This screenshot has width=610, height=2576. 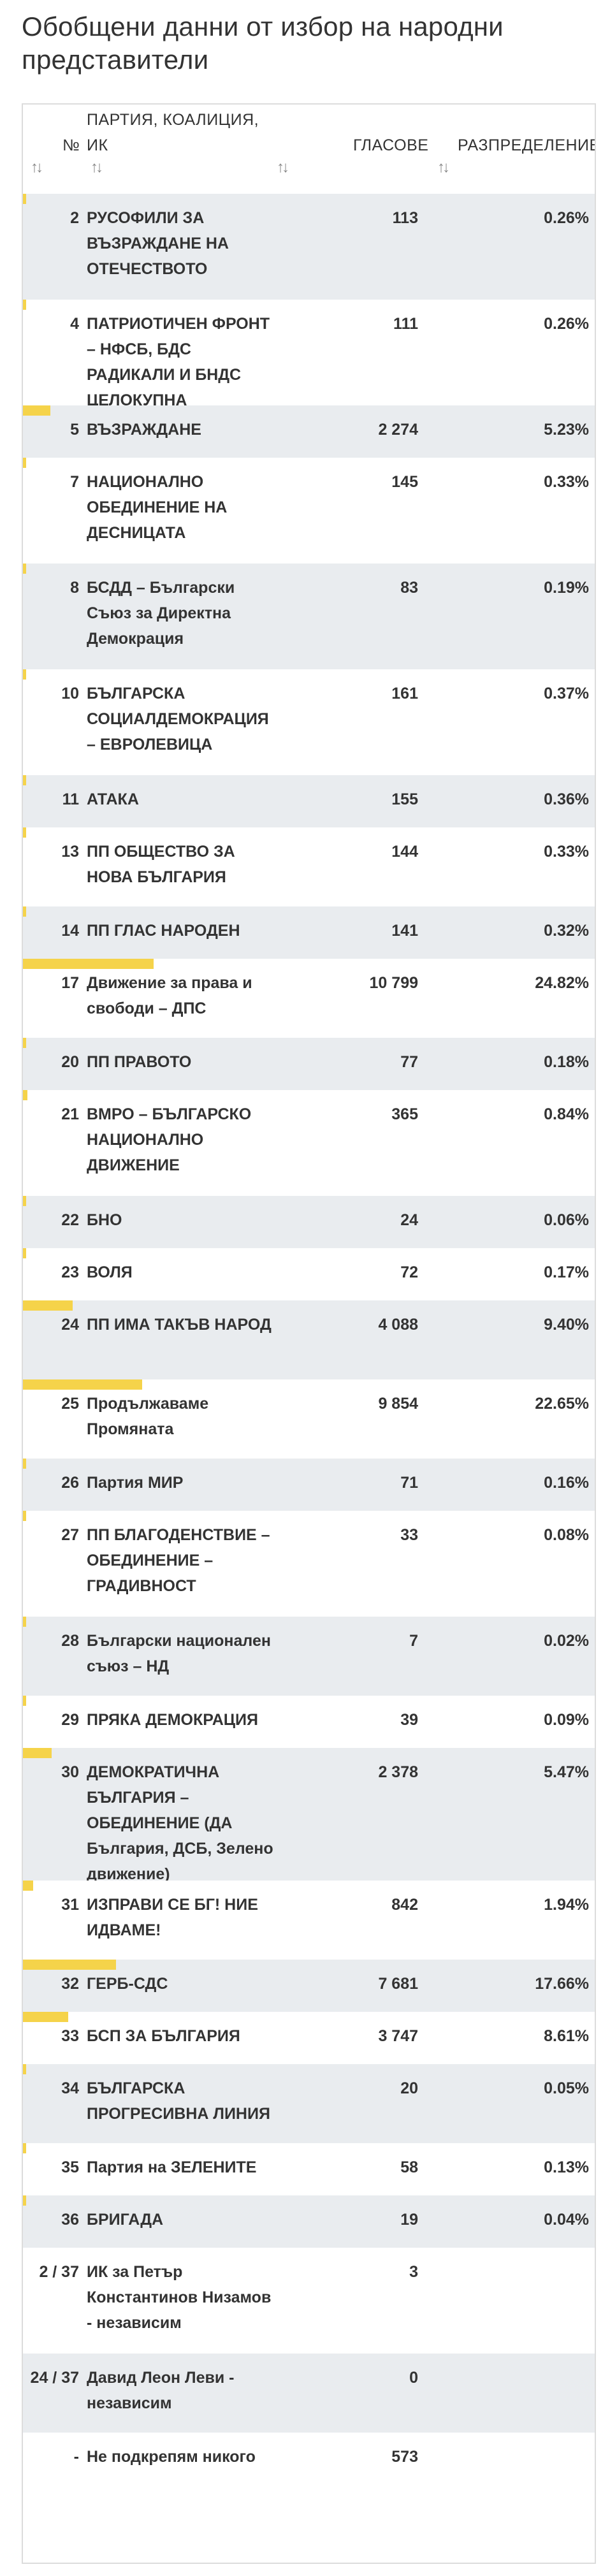 I want to click on row-number: 7, so click(x=74, y=482).